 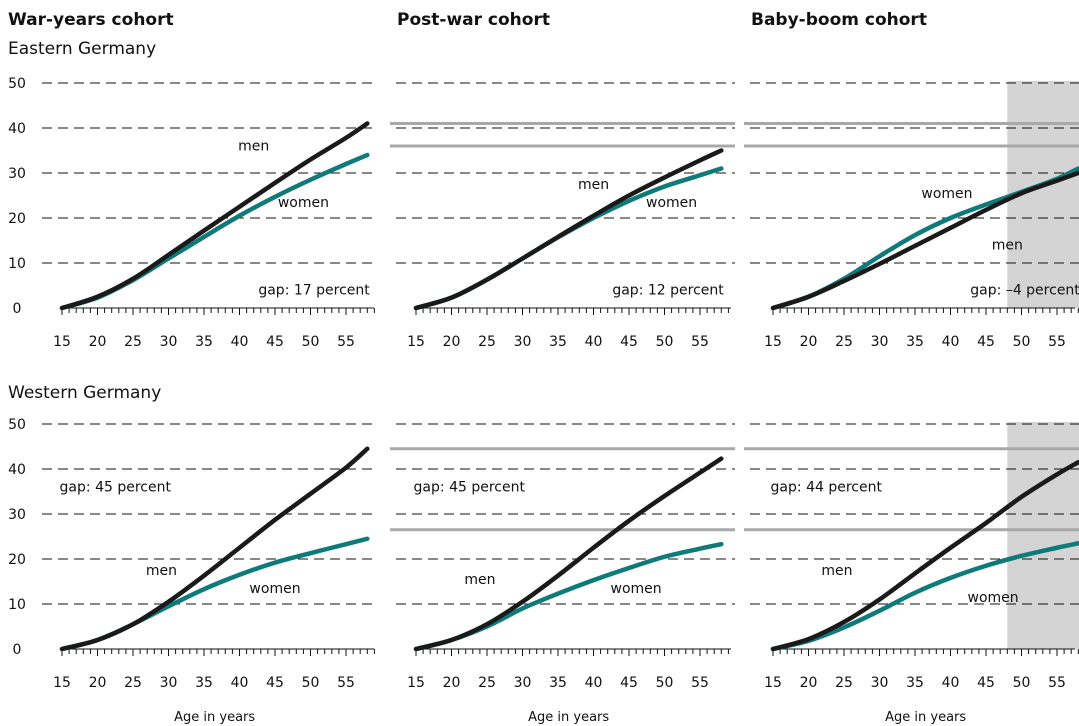 I want to click on panel-1: 15 20 25 30 35 40 45 50 55 gap: 12 percent, so click(x=562, y=216).